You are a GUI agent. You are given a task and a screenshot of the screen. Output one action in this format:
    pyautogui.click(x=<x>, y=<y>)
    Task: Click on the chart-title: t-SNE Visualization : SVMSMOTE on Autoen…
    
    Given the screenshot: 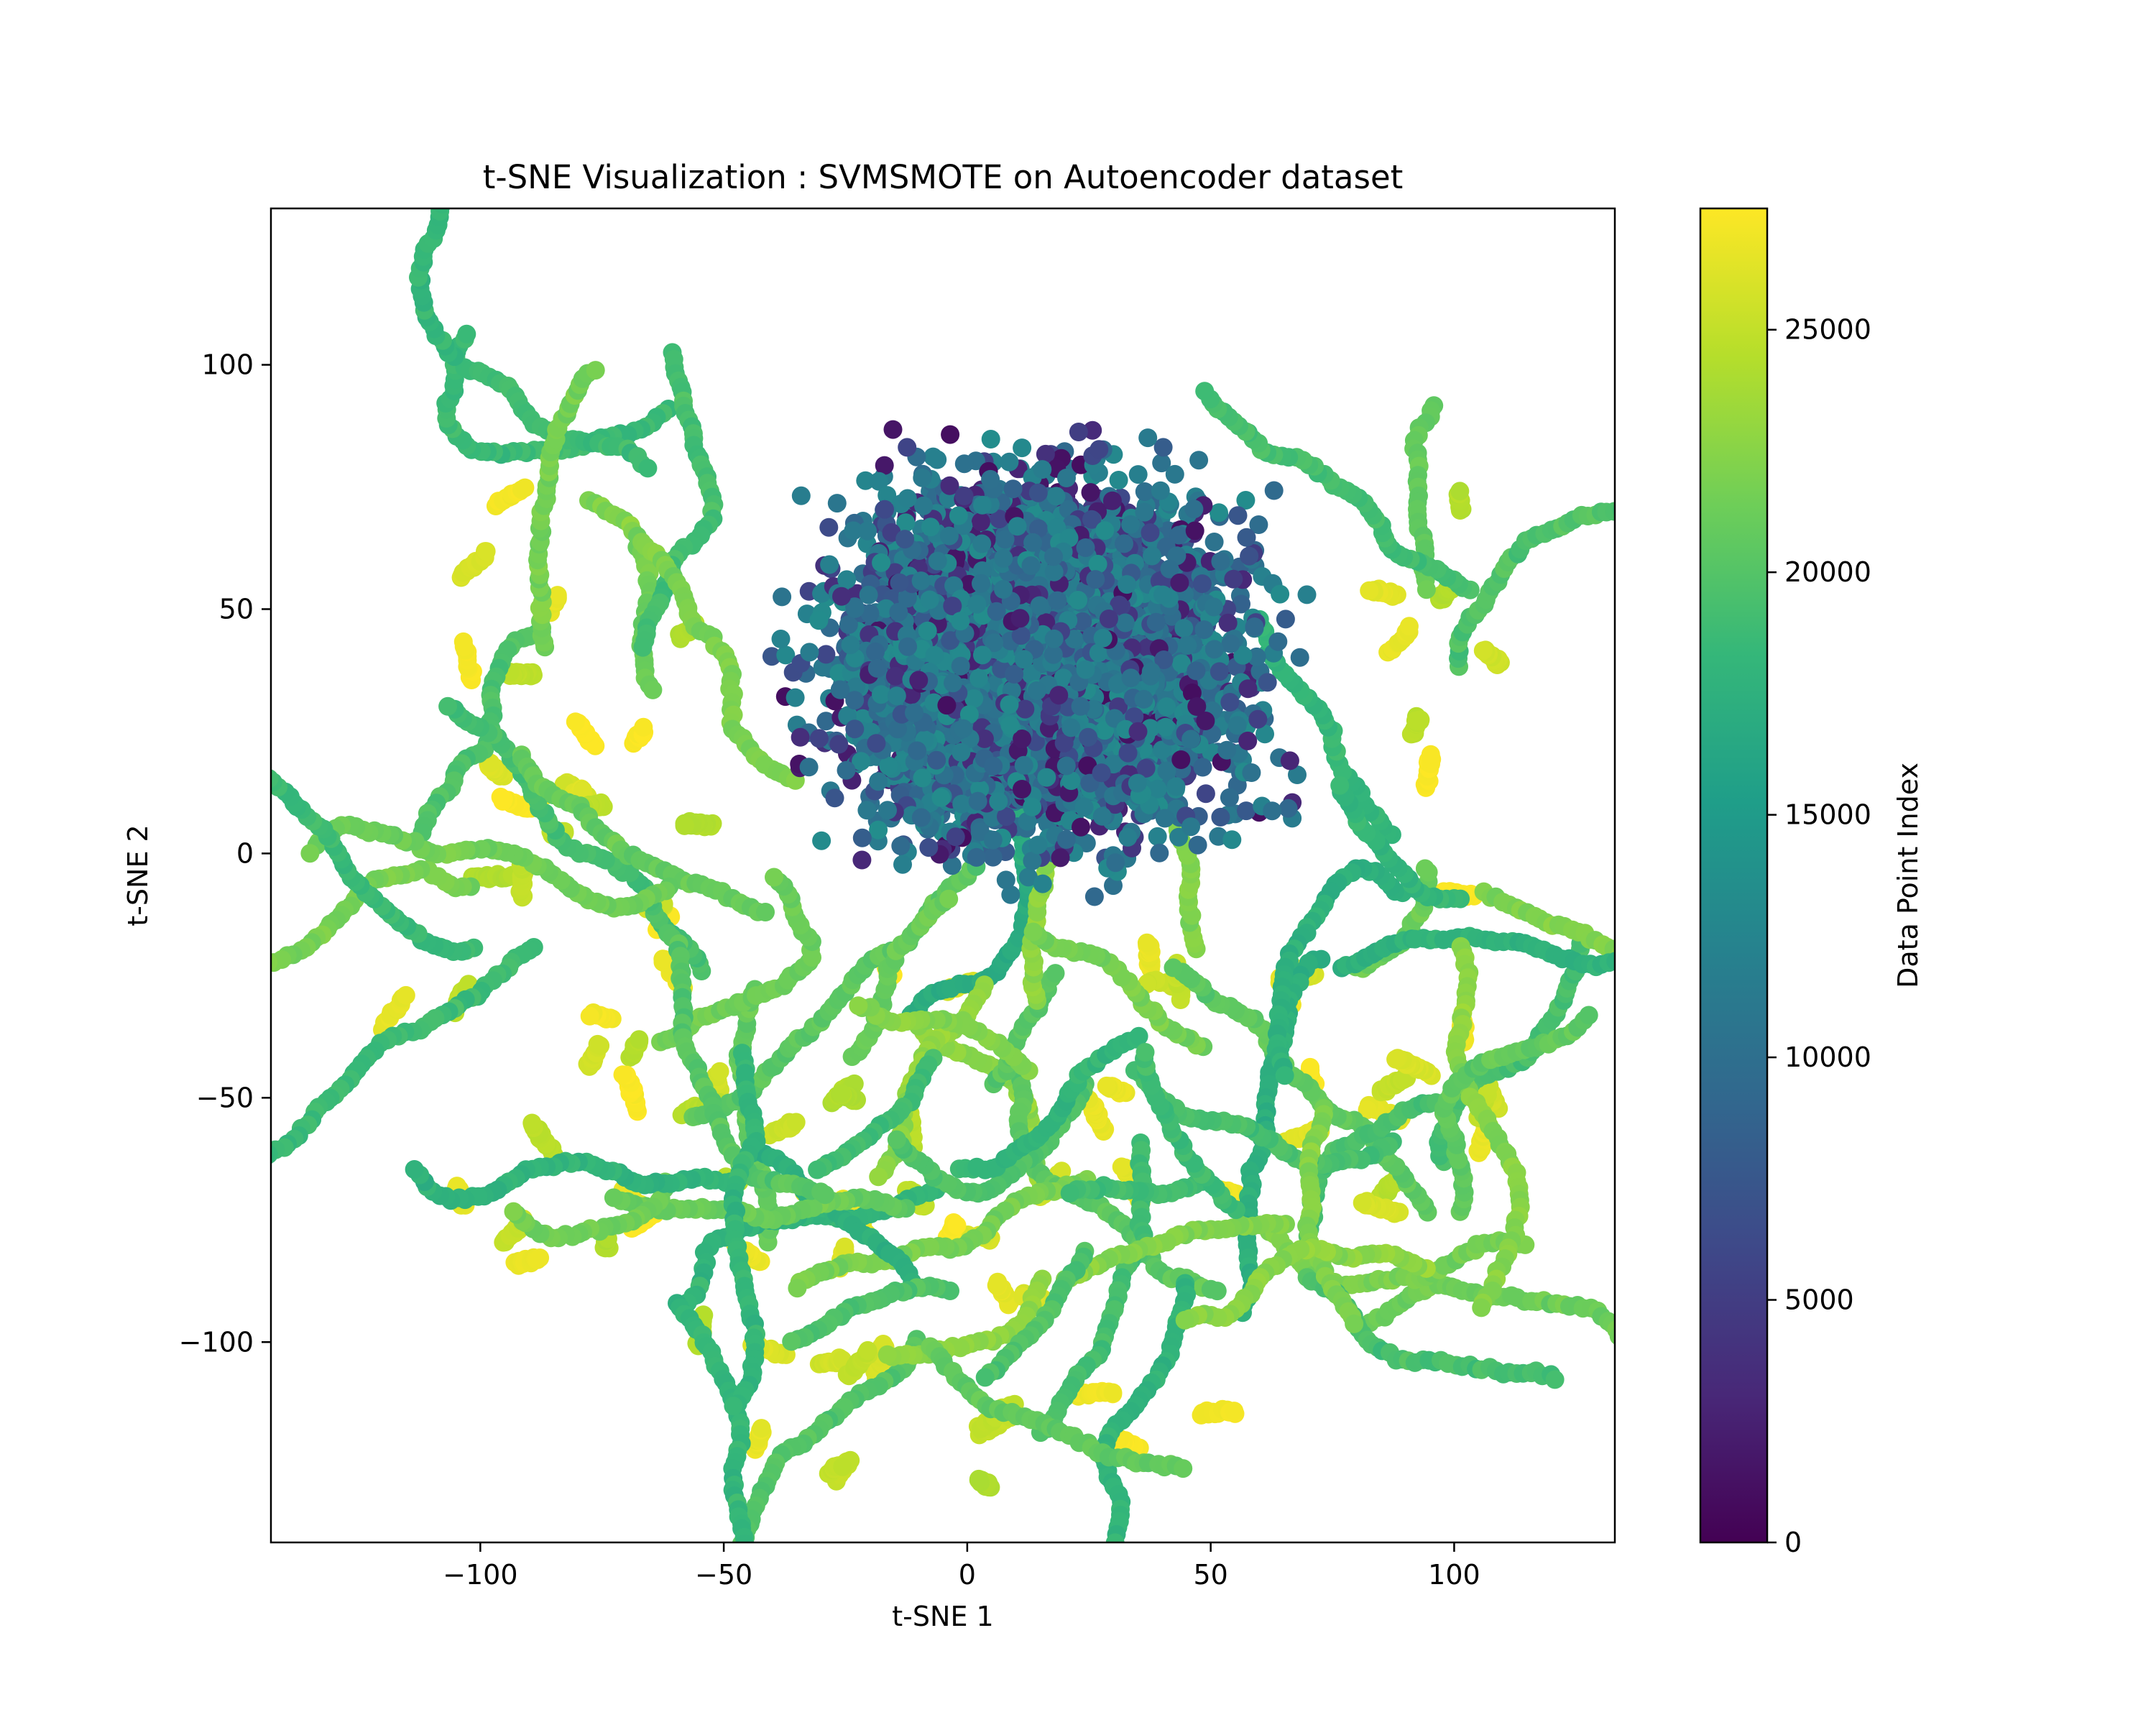 What is the action you would take?
    pyautogui.click(x=944, y=177)
    